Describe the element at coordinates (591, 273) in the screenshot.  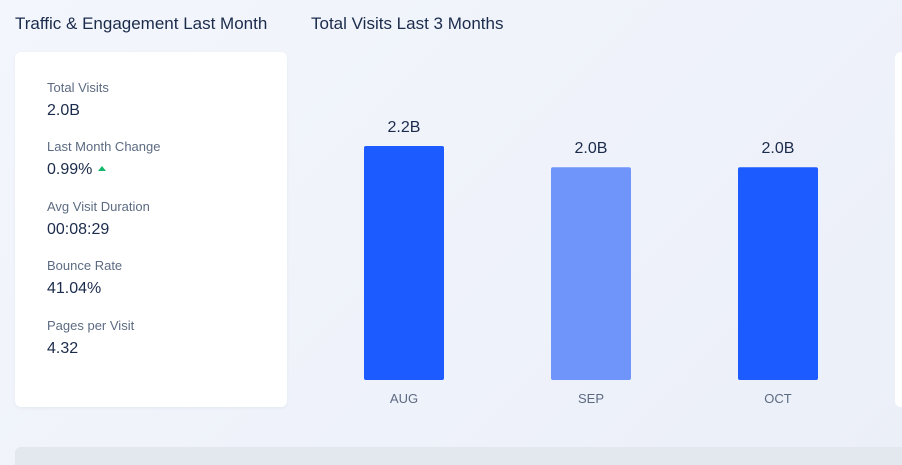
I see `bar-sep` at that location.